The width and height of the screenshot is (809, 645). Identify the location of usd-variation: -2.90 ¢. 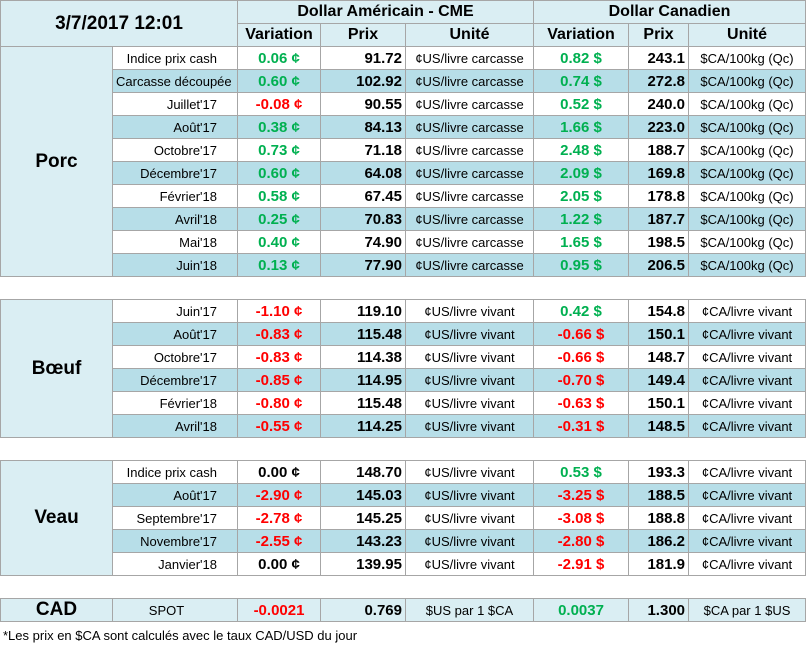
(279, 495).